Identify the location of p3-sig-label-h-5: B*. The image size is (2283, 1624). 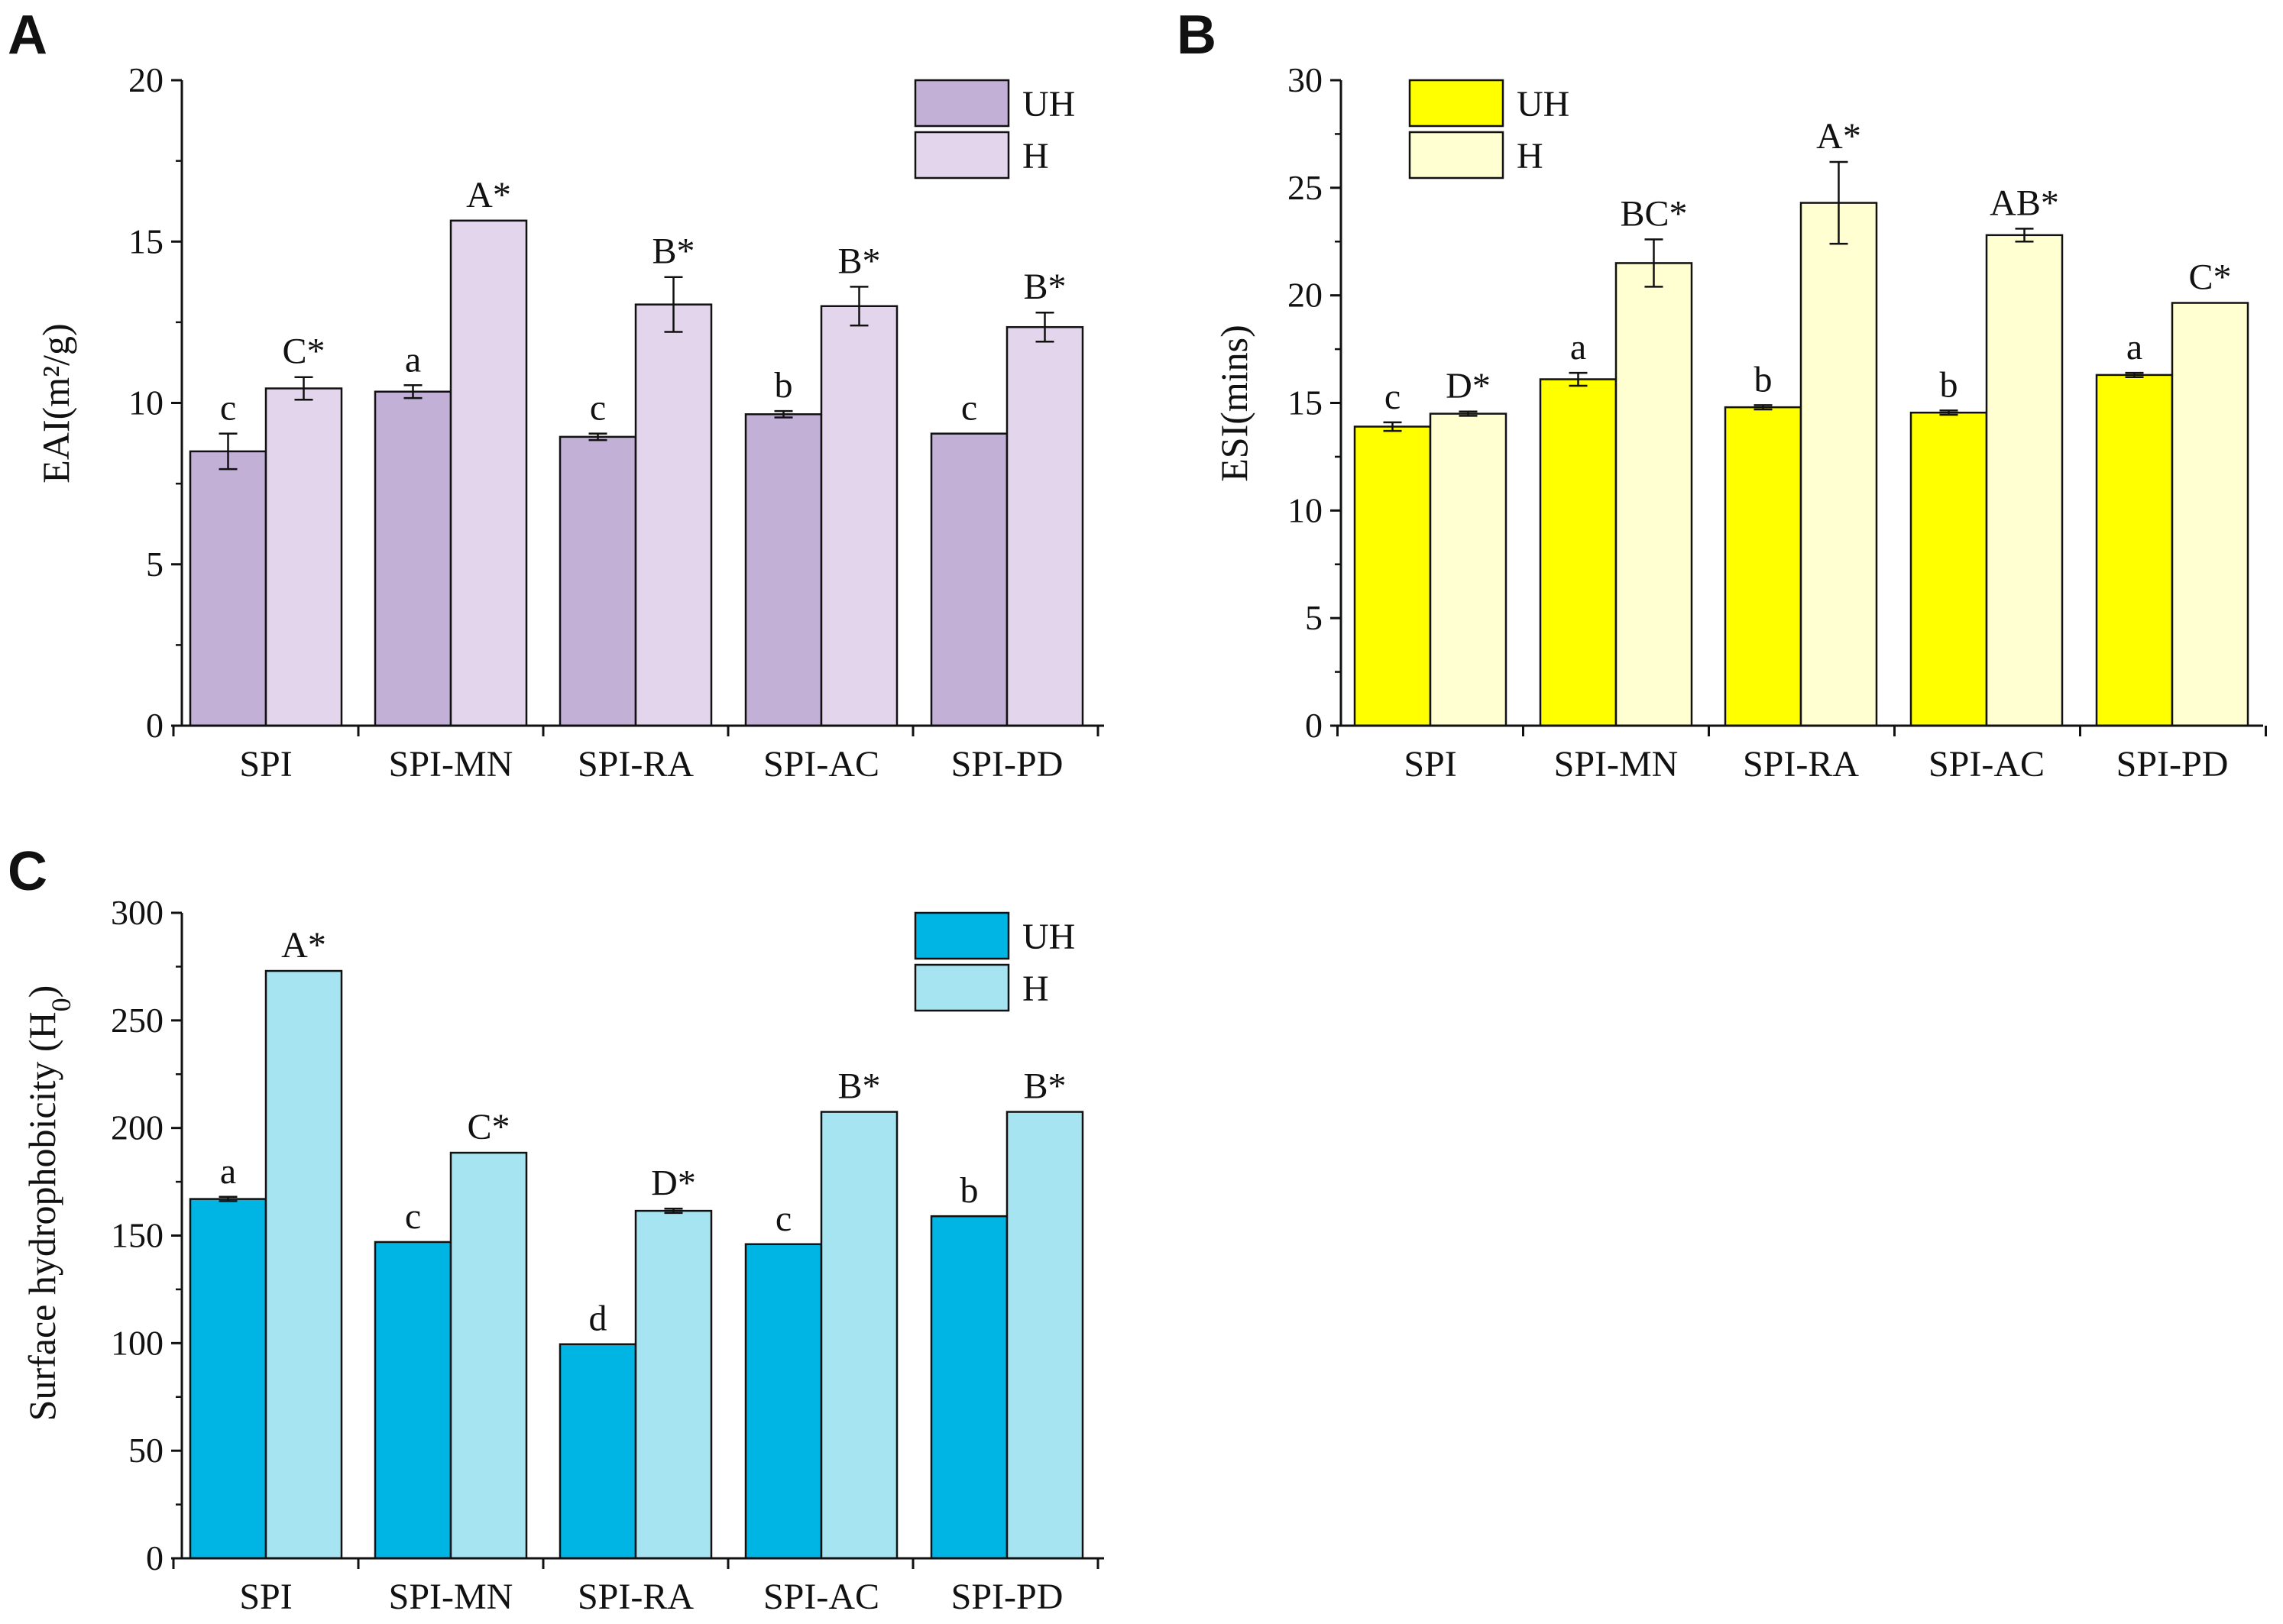
(1044, 1086).